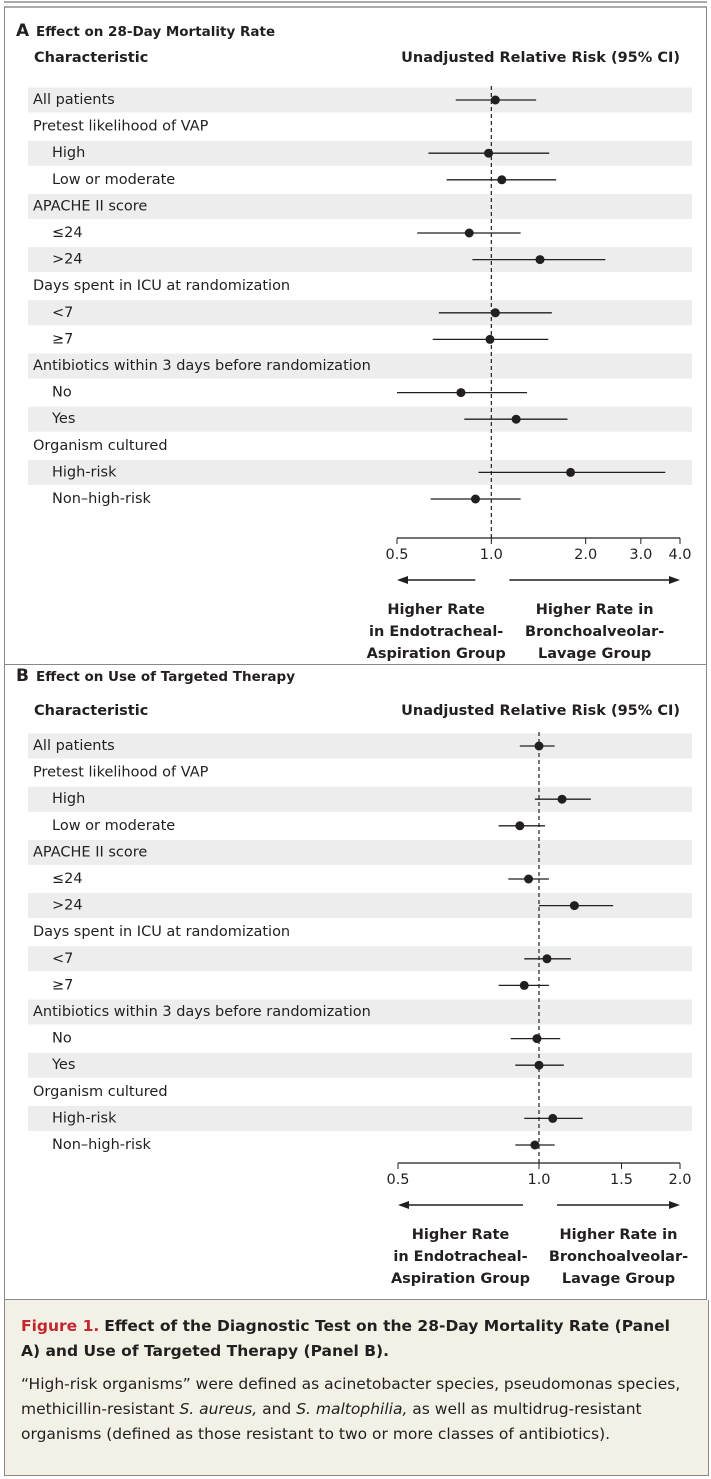  What do you see at coordinates (491, 555) in the screenshot?
I see `x-tick-label: 1.0` at bounding box center [491, 555].